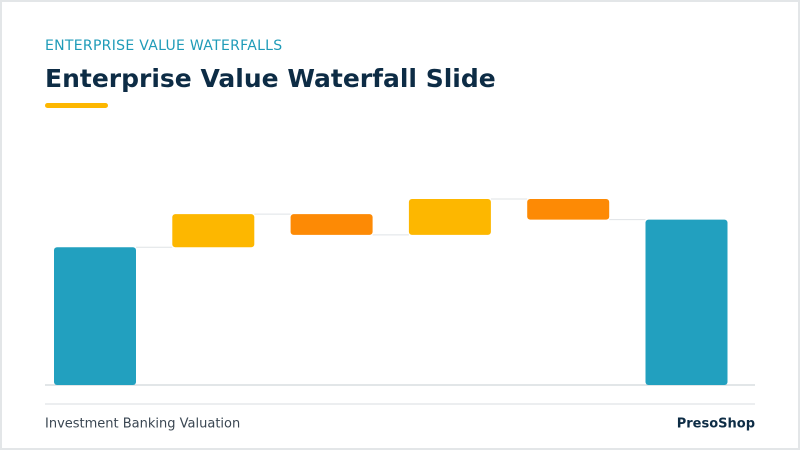 The image size is (800, 454). I want to click on title-underline, so click(76, 105).